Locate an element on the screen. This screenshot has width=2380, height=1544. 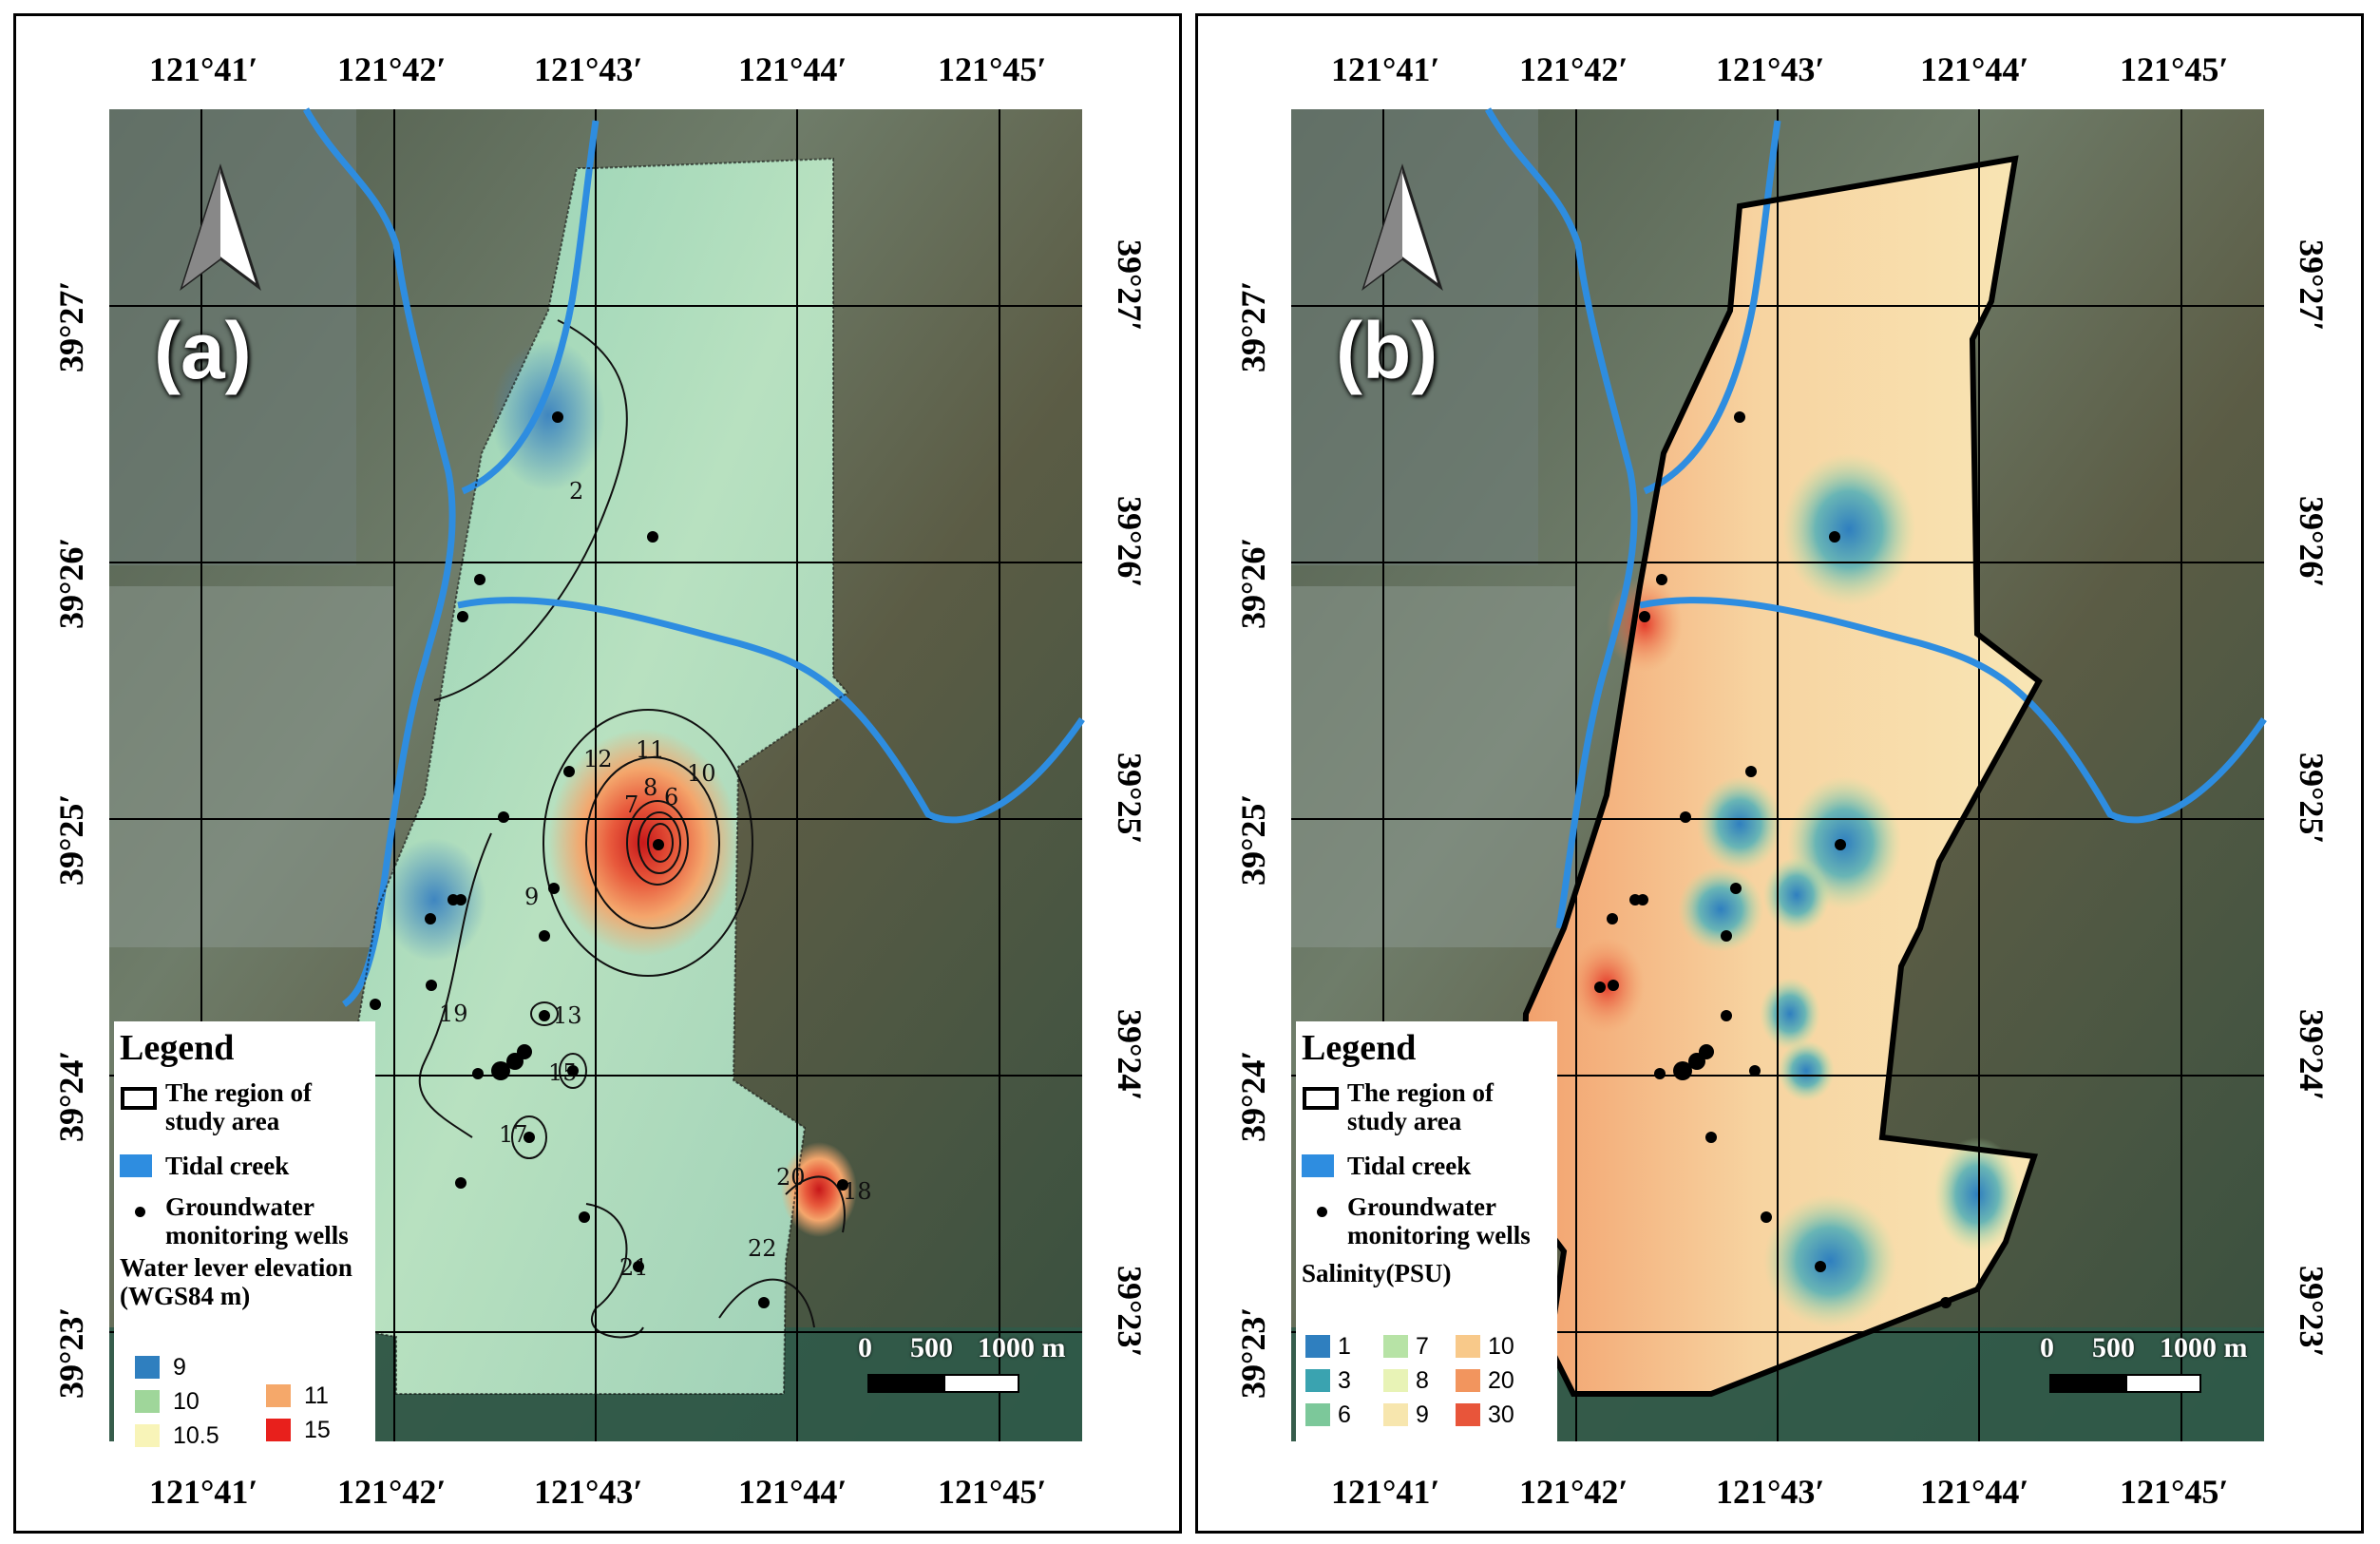
lat-label-right-2: 39°26′ is located at coordinates (2312, 542).